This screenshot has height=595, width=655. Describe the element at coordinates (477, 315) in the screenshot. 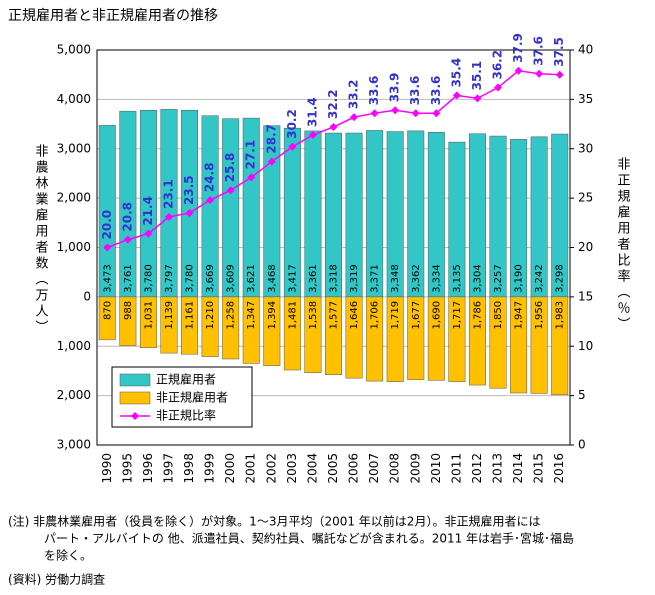

I see `data-label: 1,786` at that location.